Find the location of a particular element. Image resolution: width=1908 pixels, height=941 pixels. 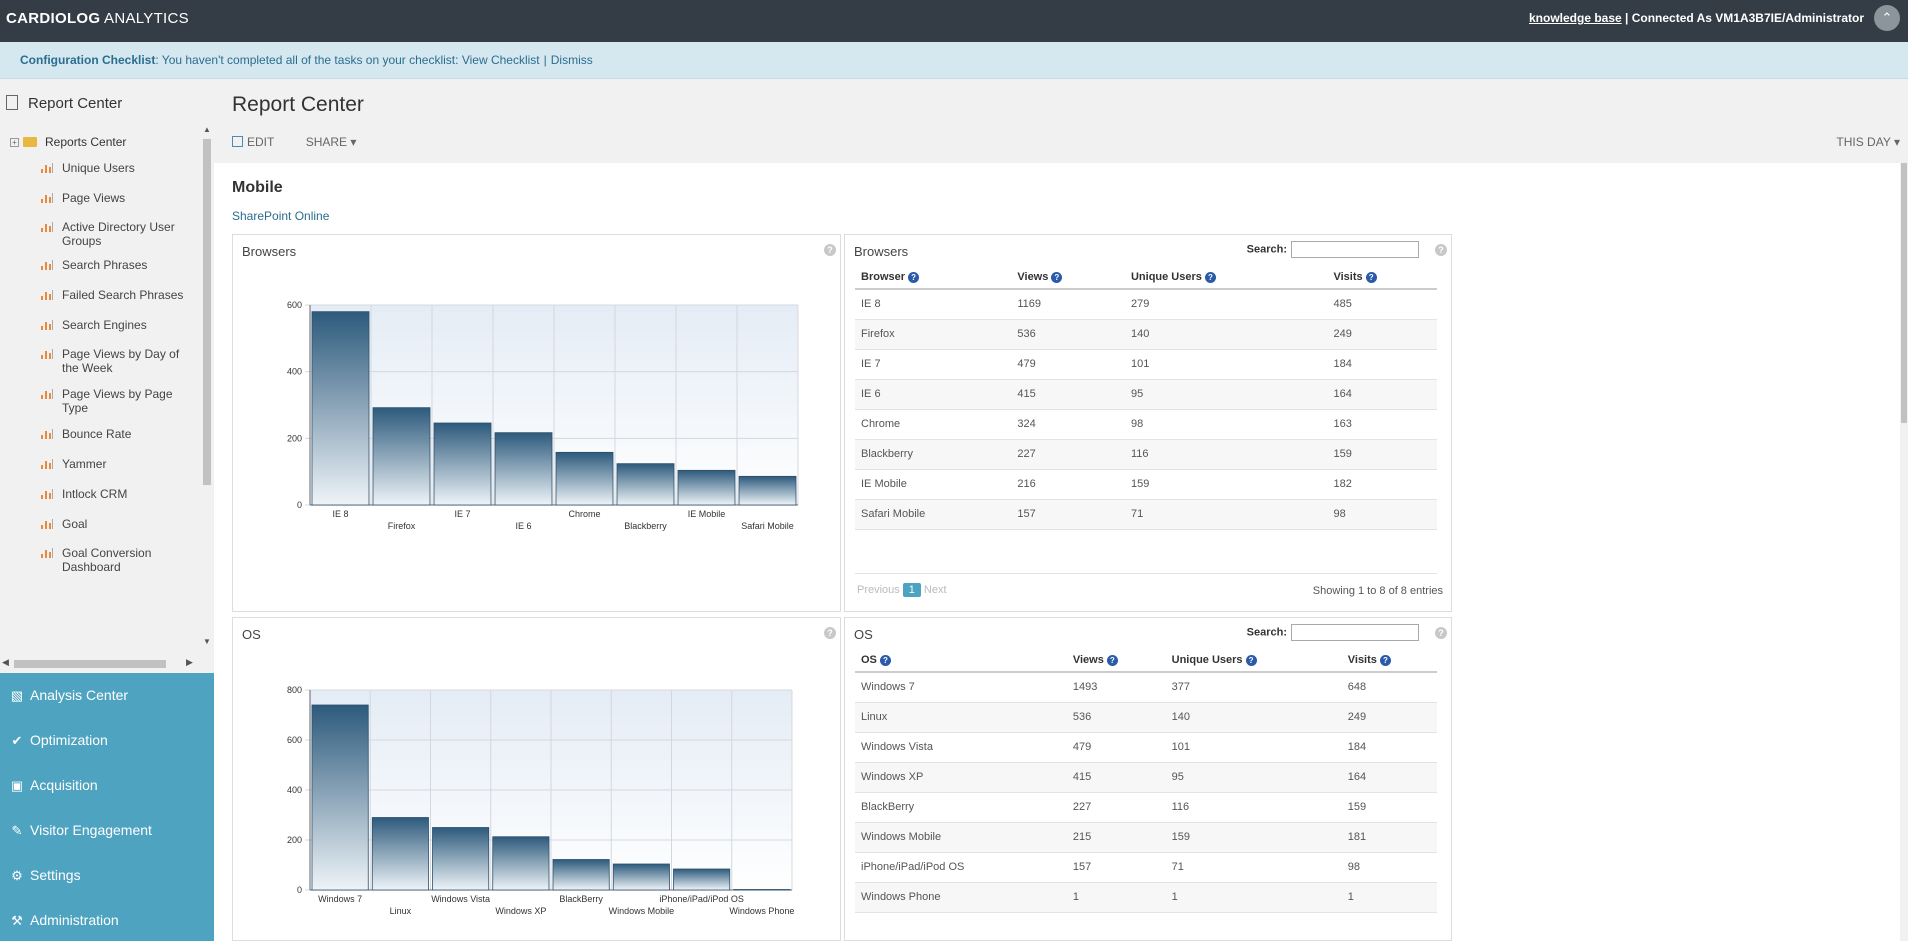

scroll-down-icon: ▼ is located at coordinates (207, 641).